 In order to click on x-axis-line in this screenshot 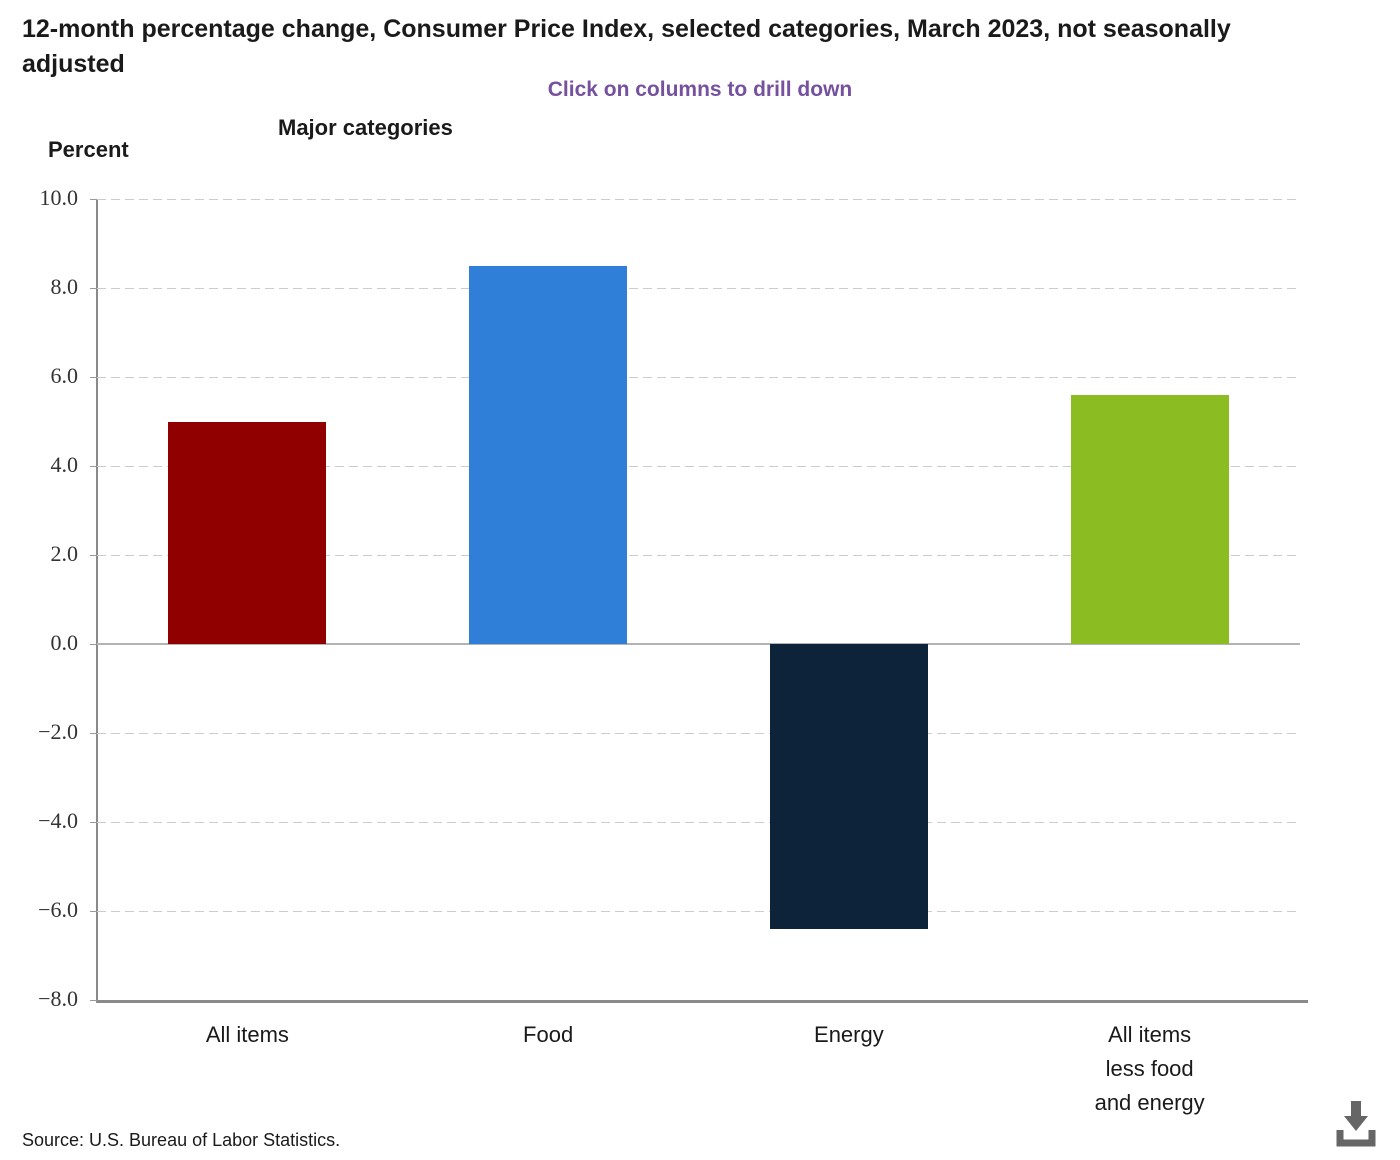, I will do `click(702, 1001)`.